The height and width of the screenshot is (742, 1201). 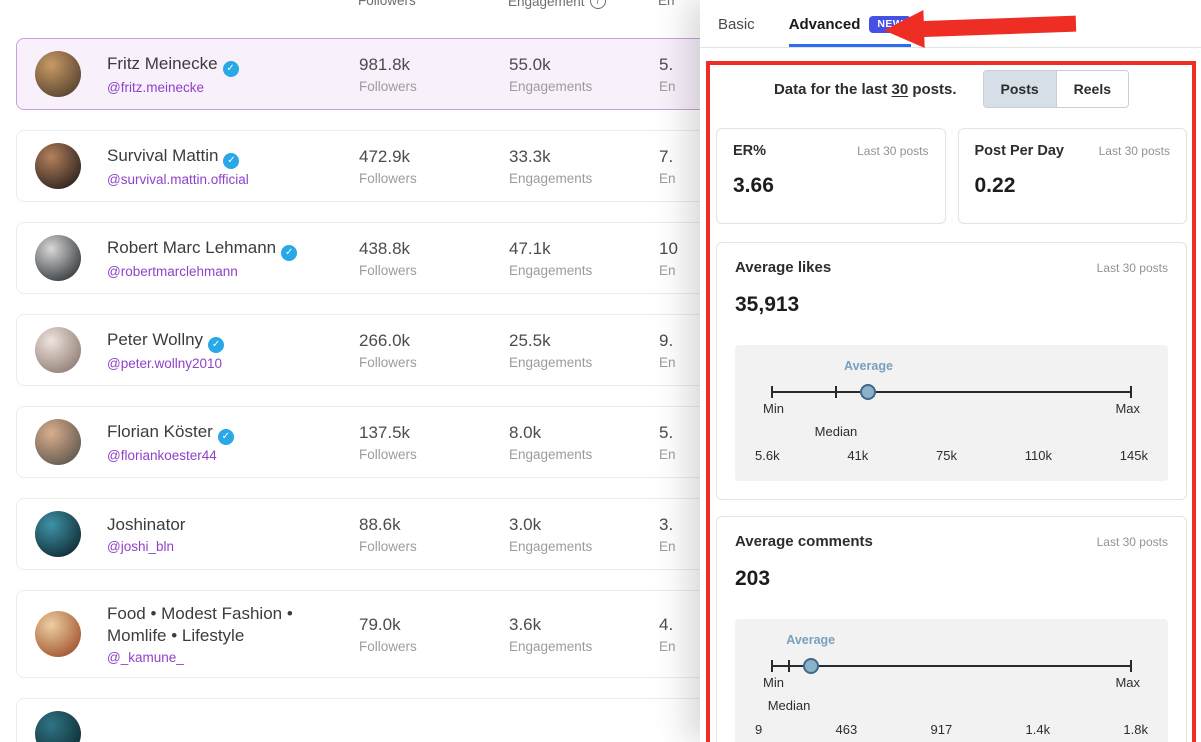 What do you see at coordinates (162, 64) in the screenshot?
I see `influencer-name: Fritz Meinecke` at bounding box center [162, 64].